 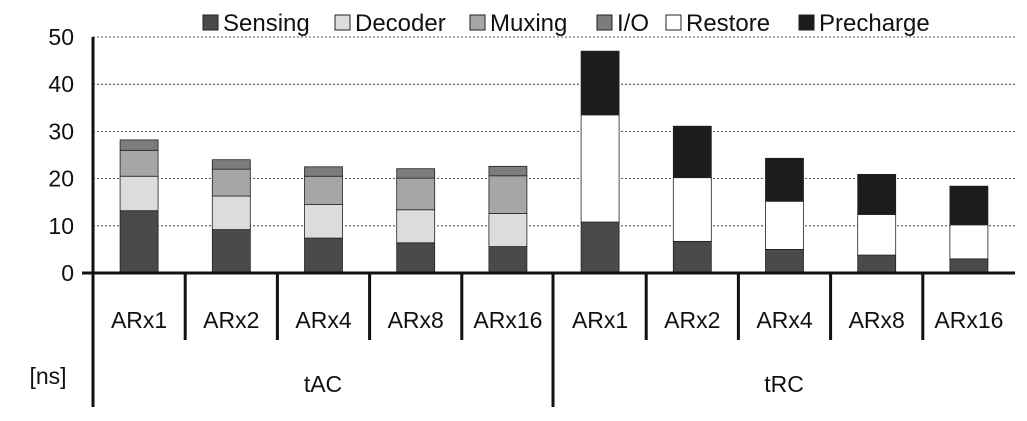 What do you see at coordinates (528, 23) in the screenshot?
I see `legend-label-muxing: Muxing` at bounding box center [528, 23].